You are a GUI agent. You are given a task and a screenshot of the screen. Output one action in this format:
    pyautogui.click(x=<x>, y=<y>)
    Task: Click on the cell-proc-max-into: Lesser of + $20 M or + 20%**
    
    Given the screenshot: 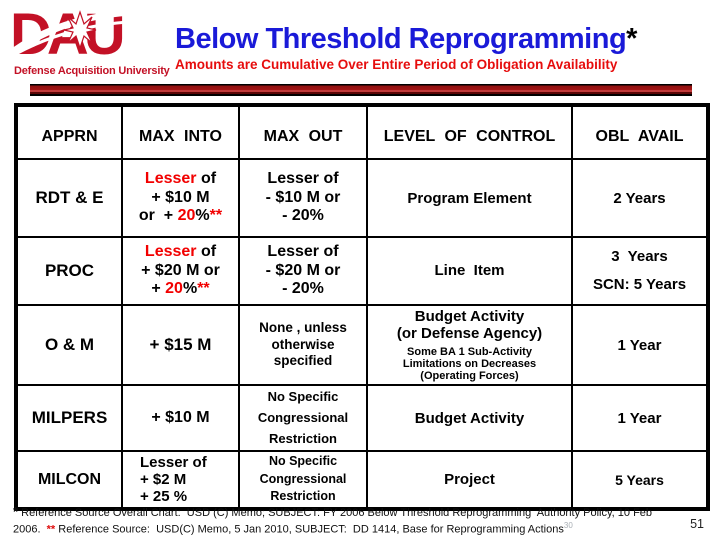 What is the action you would take?
    pyautogui.click(x=180, y=271)
    